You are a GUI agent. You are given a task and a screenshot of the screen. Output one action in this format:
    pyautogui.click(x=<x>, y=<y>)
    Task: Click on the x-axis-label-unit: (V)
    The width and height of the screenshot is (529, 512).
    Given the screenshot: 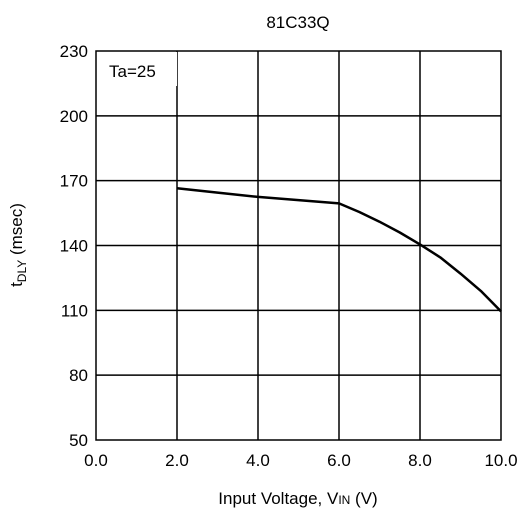 What is the action you would take?
    pyautogui.click(x=363, y=498)
    